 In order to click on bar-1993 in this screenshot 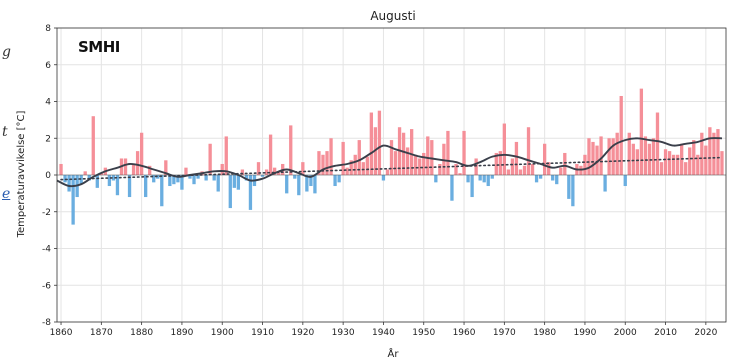, I will do `click(597, 160)`.